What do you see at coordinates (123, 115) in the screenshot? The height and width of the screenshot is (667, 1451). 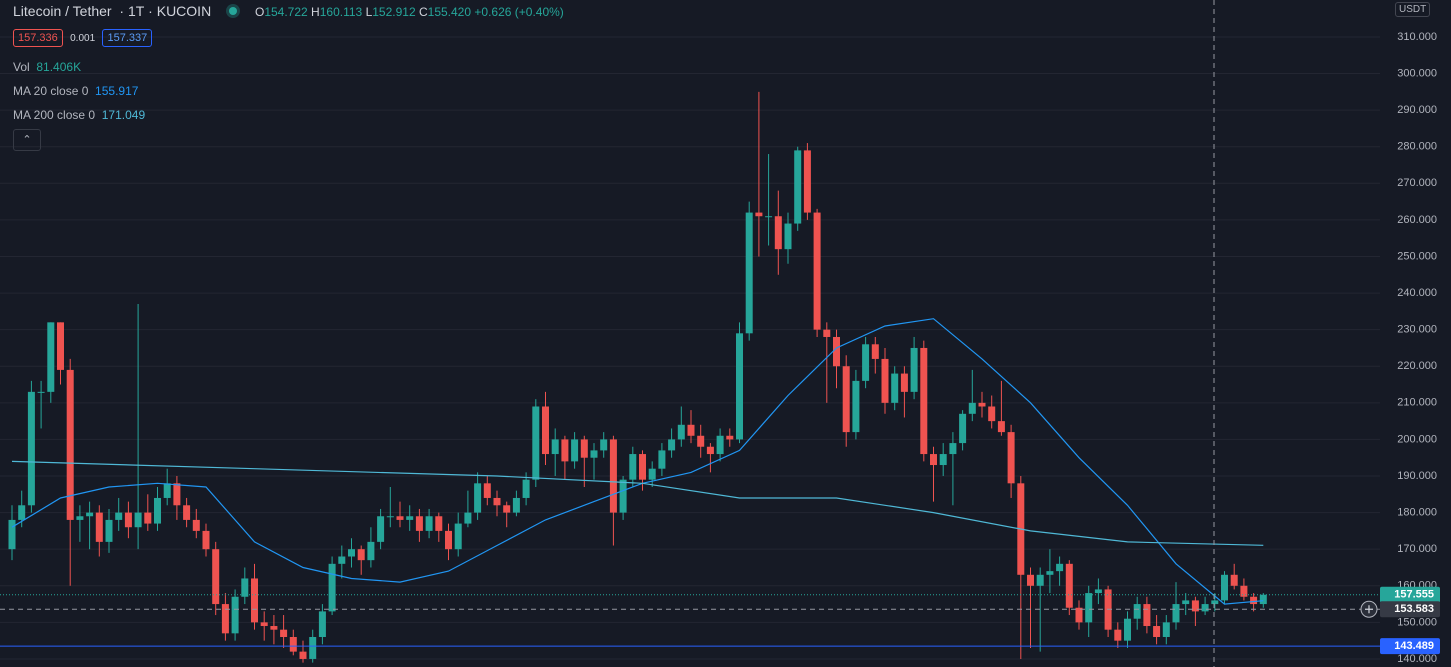 I see `legend-value: 171.049` at bounding box center [123, 115].